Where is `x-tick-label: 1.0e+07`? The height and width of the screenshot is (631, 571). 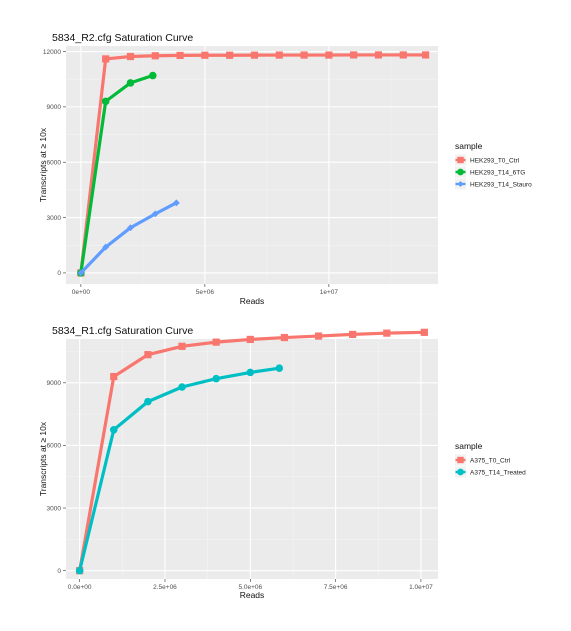
x-tick-label: 1.0e+07 is located at coordinates (421, 587).